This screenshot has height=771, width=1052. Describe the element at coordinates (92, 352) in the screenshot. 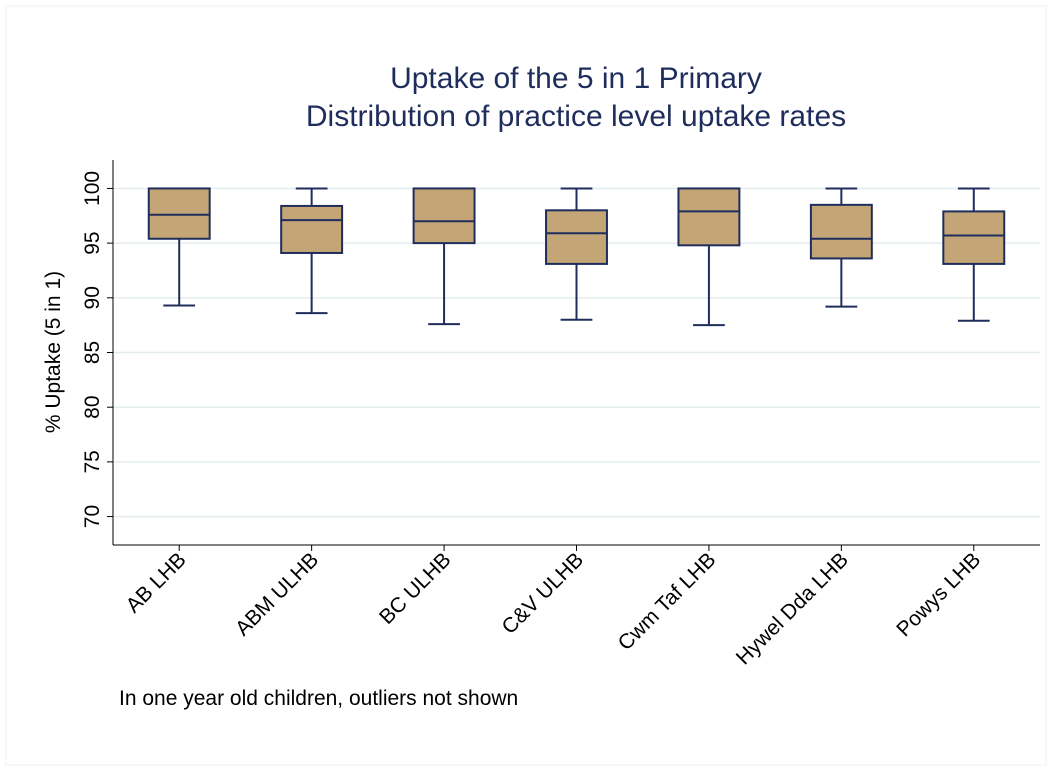

I see `y-tick-label: 85` at that location.